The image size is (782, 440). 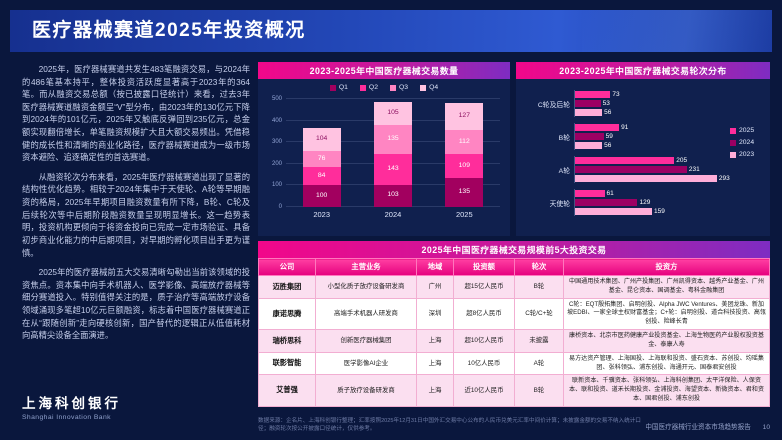 I want to click on bar-value-label: 91, so click(x=625, y=127).